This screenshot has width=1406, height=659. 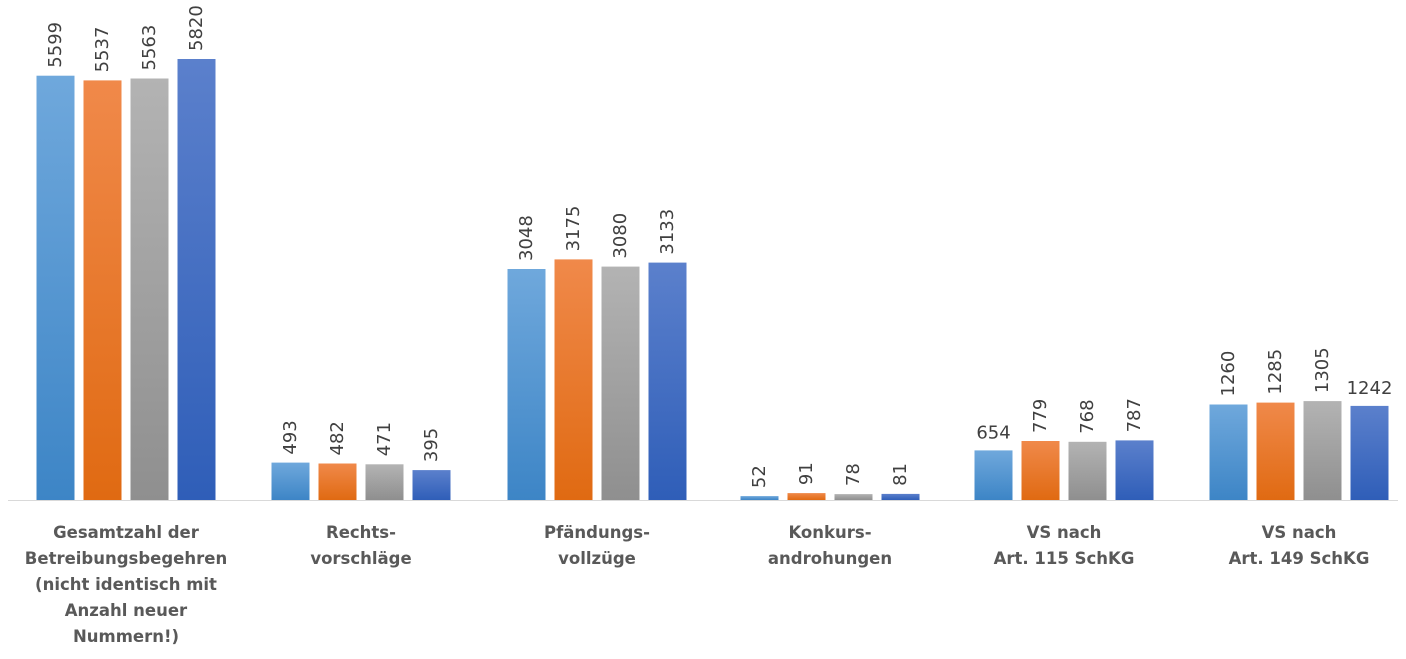 What do you see at coordinates (1275, 372) in the screenshot?
I see `data-label-5-1: 1285` at bounding box center [1275, 372].